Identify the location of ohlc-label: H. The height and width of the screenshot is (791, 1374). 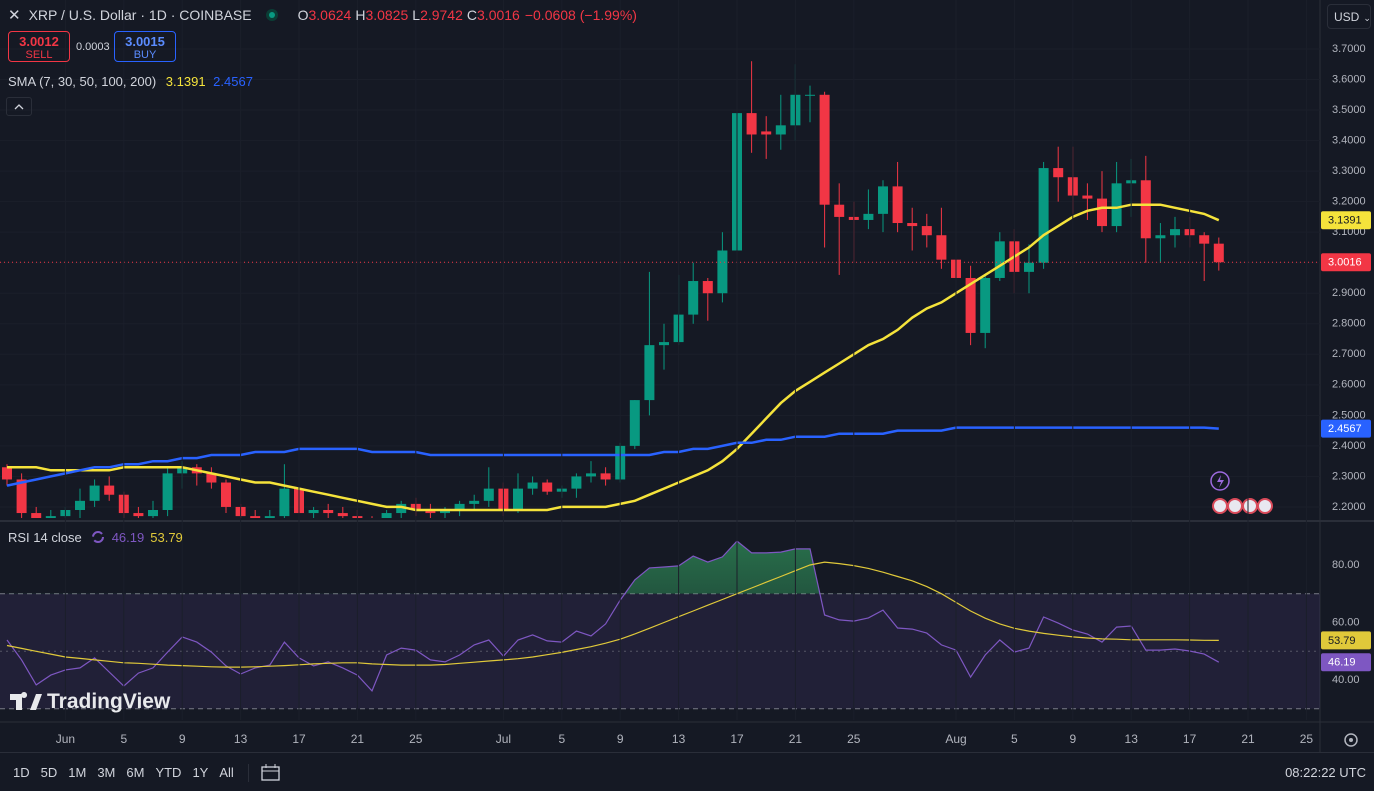
(360, 15).